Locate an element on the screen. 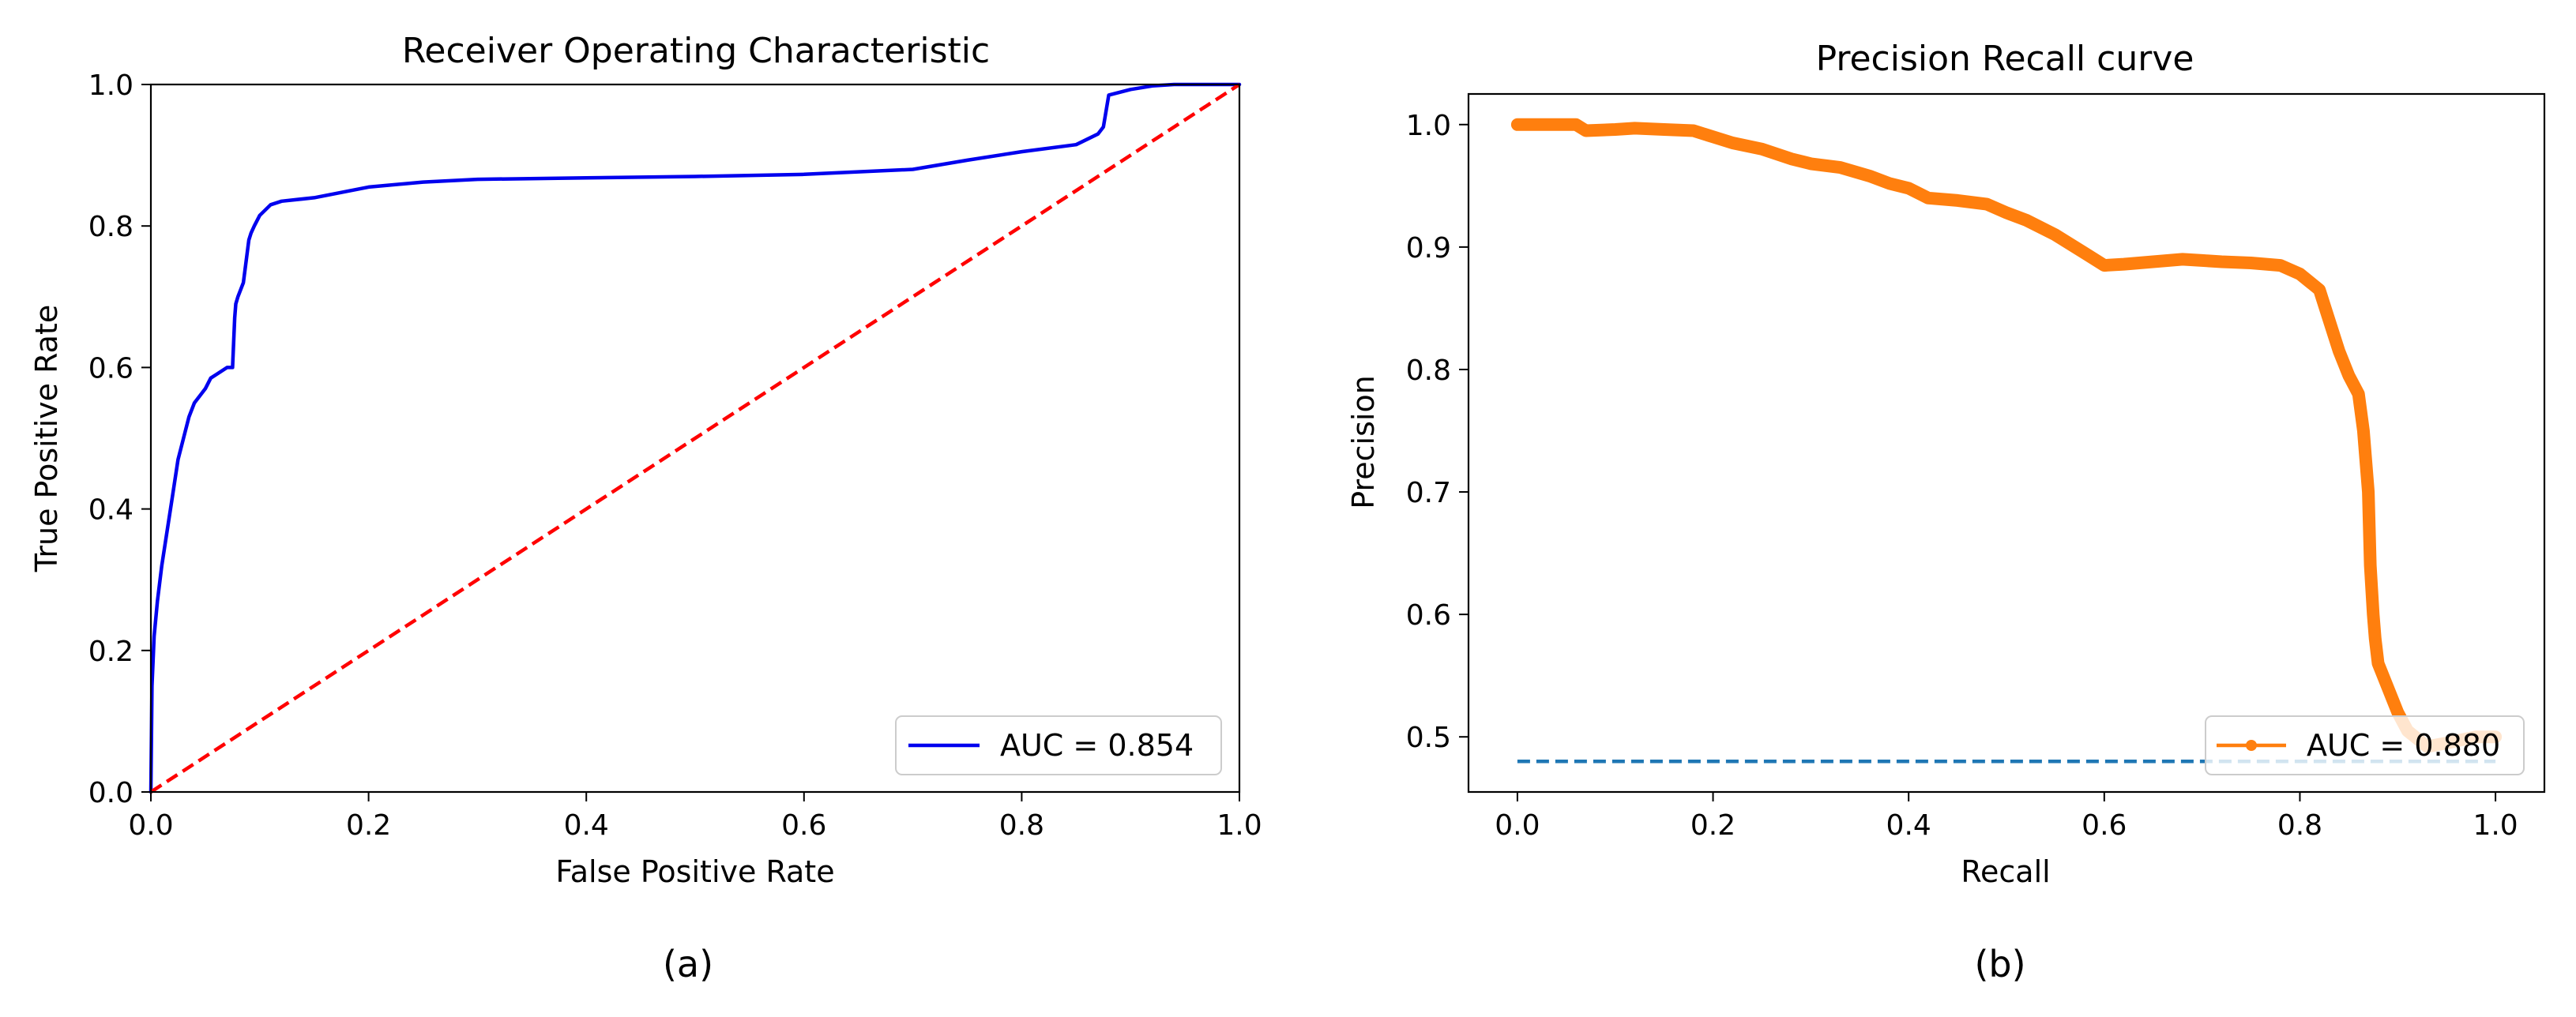 The height and width of the screenshot is (1017, 2576). pr-legend-label: AUC = 0.880 is located at coordinates (2404, 745).